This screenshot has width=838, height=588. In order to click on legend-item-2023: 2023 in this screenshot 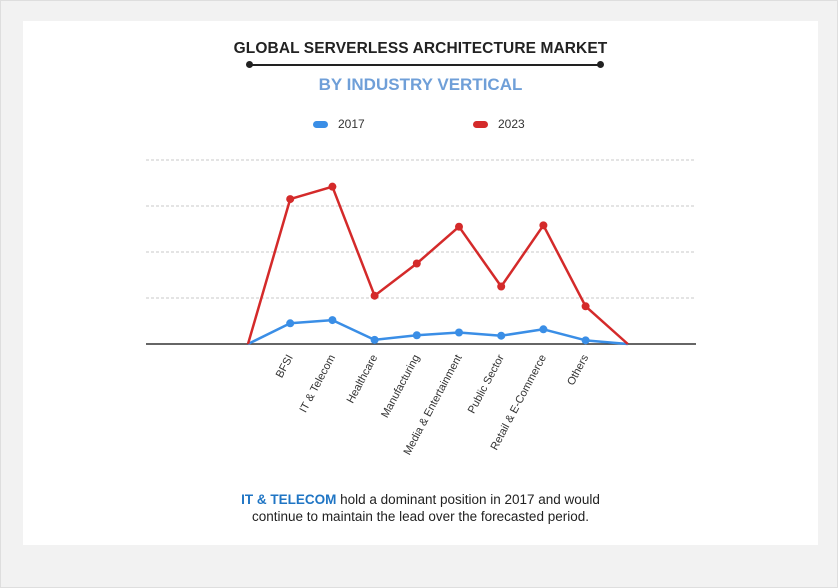, I will do `click(499, 124)`.